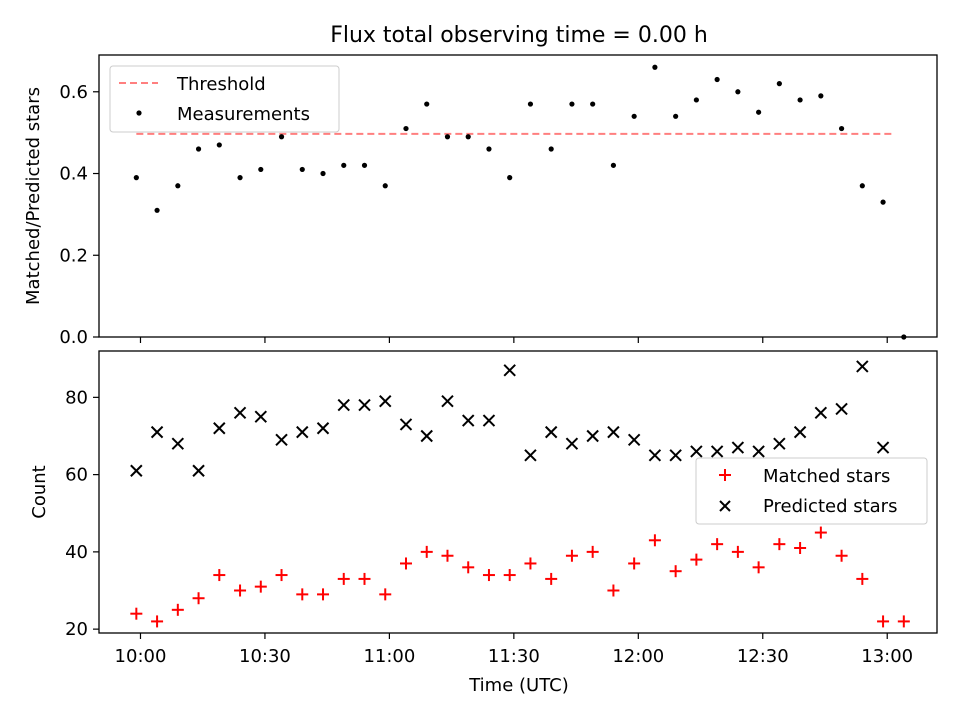  I want to click on bottom-legend: Matched stars Predicted stars, so click(811, 491).